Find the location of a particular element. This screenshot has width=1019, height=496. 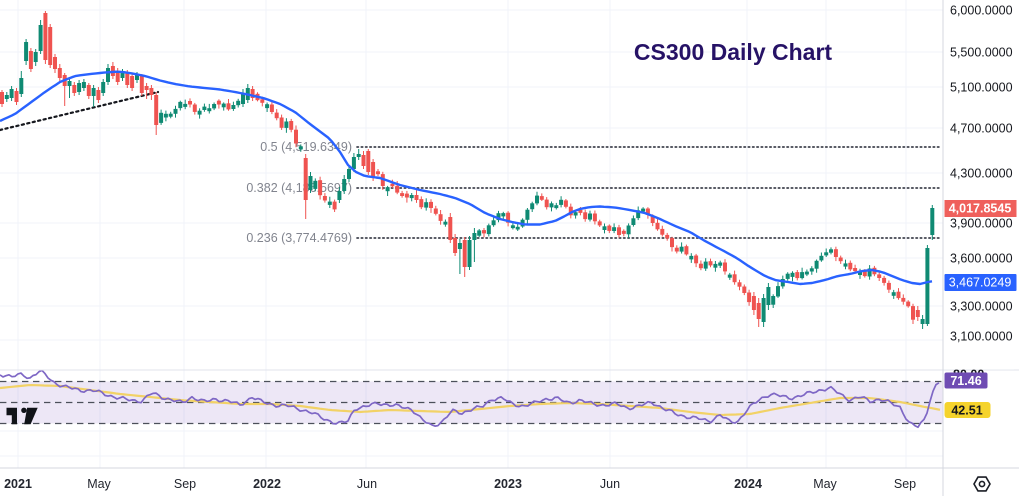

svg-text: 2024 is located at coordinates (748, 484).